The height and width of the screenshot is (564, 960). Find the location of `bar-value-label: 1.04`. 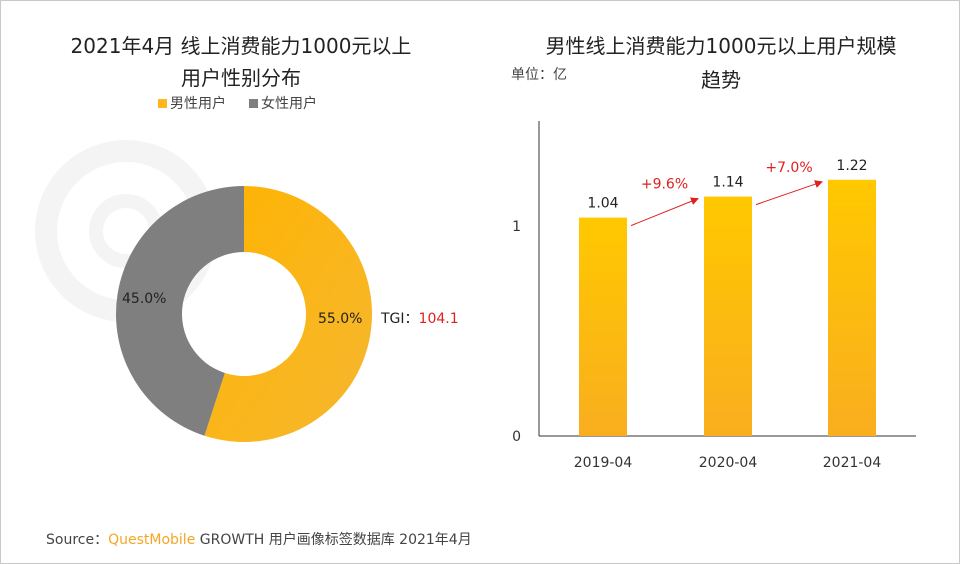

bar-value-label: 1.04 is located at coordinates (602, 204).